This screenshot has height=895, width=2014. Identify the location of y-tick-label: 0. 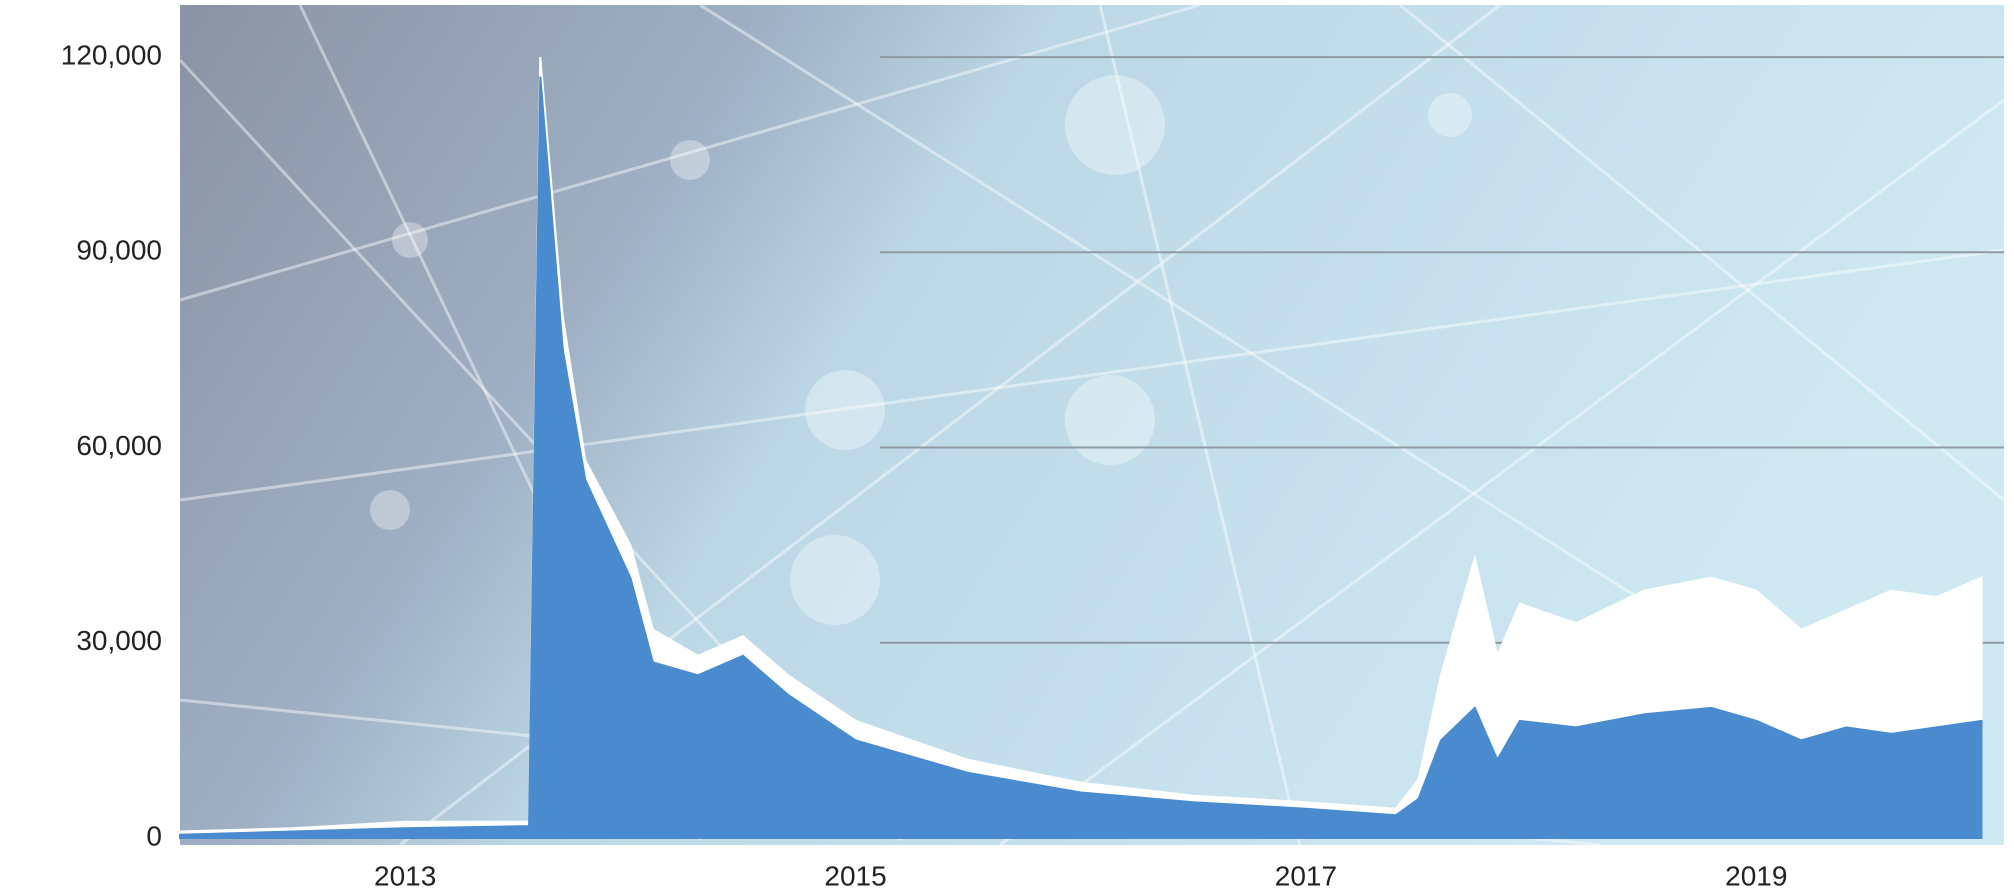
(154, 835).